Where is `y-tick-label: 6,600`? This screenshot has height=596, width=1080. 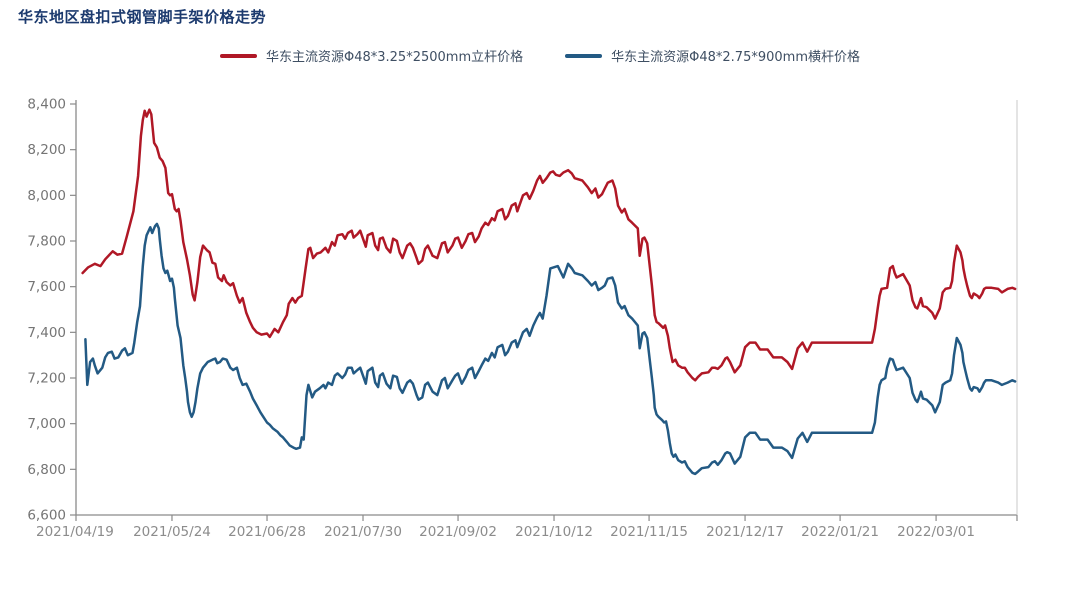 y-tick-label: 6,600 is located at coordinates (46, 516).